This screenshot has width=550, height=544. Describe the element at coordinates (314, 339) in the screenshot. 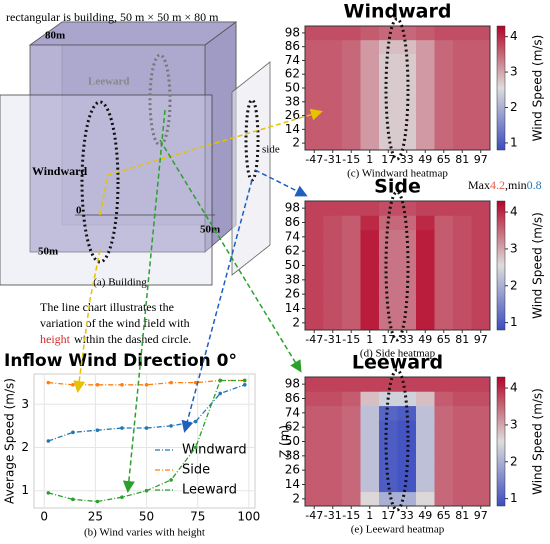

I see `x-tick-label: -47` at that location.